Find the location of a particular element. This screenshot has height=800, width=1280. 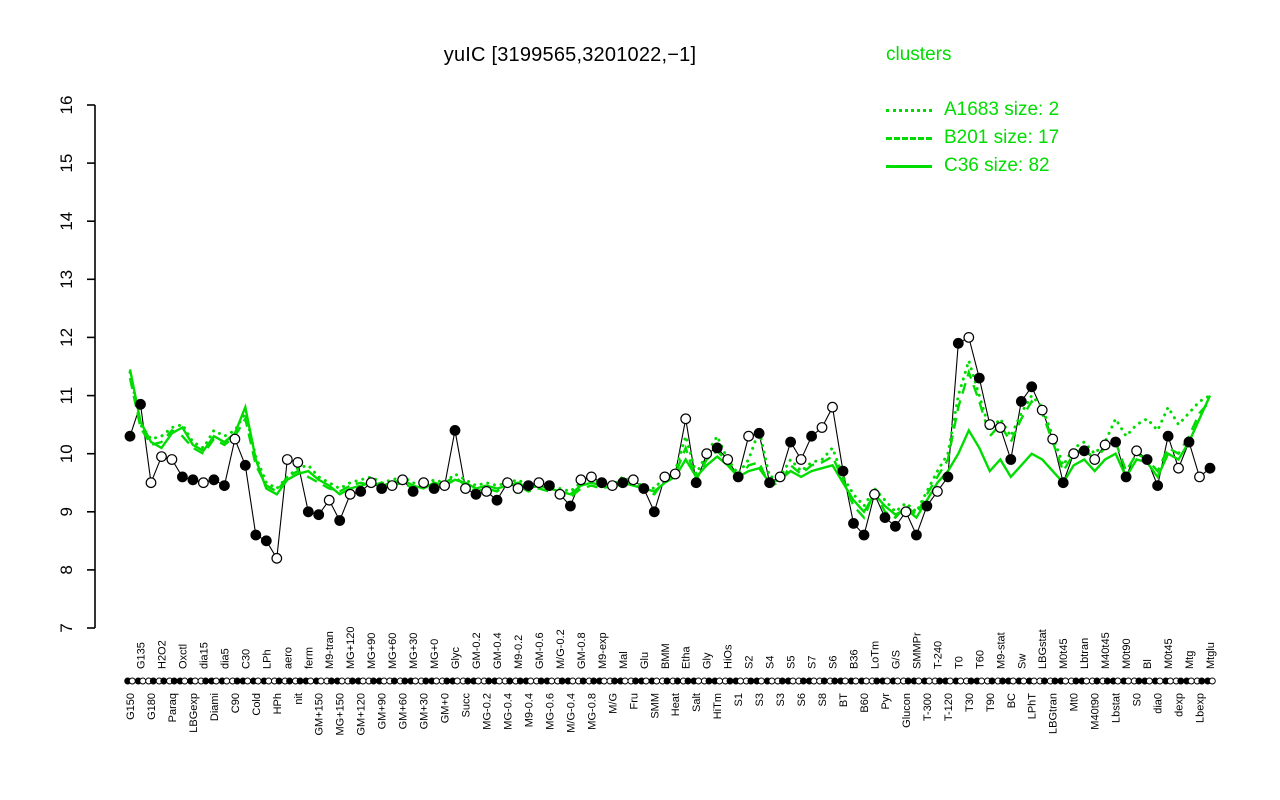

x-tick-label: S3 is located at coordinates (760, 699).